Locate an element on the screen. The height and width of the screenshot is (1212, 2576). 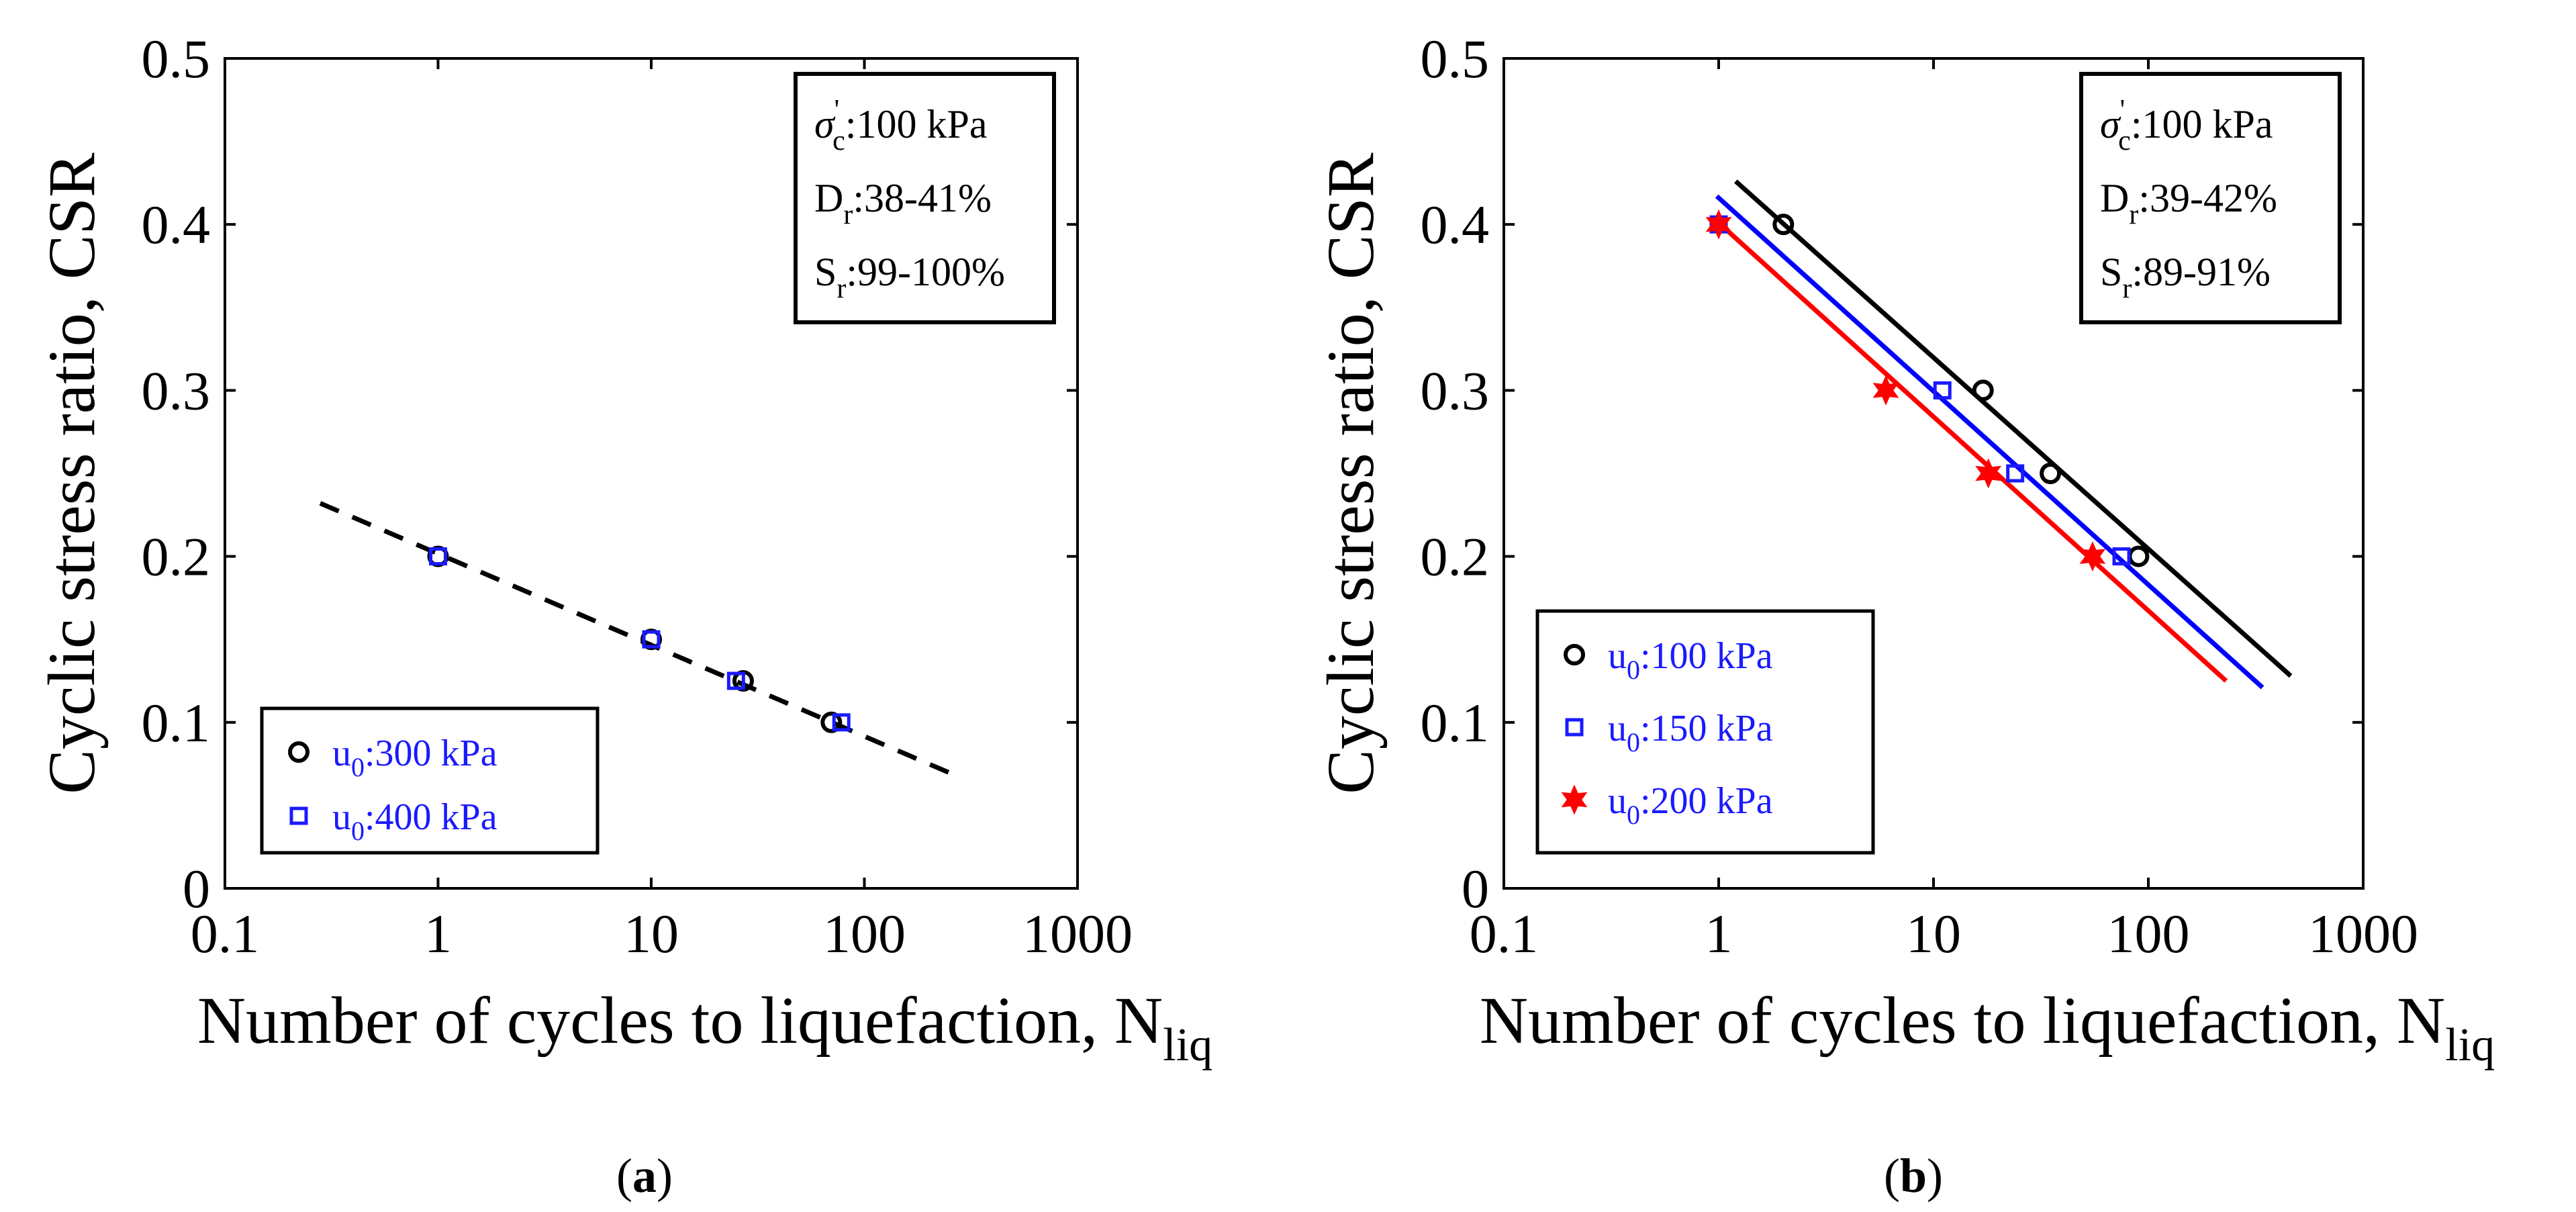
panel-label: (a) is located at coordinates (644, 1176).